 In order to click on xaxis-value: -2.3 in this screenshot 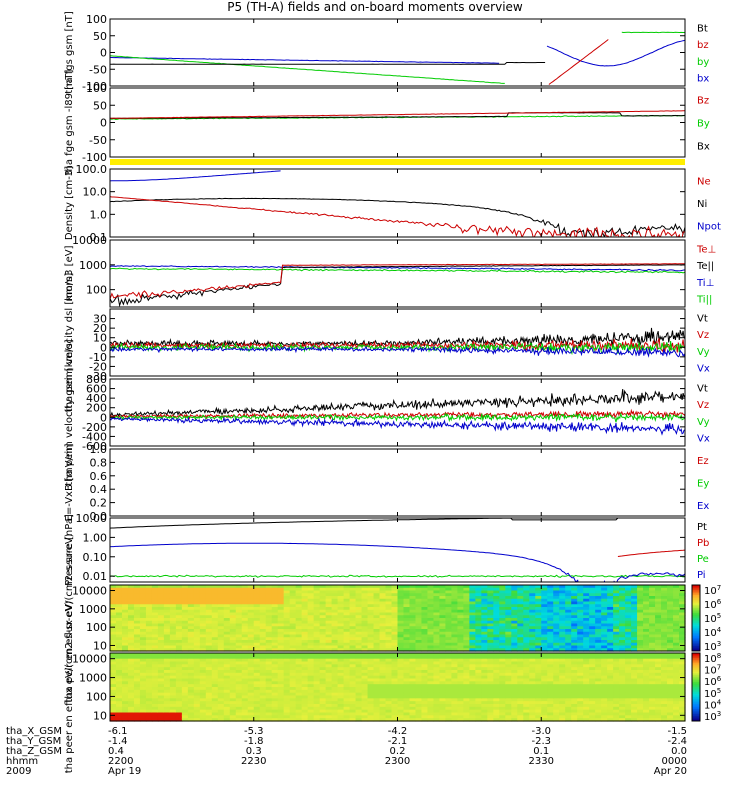, I will do `click(541, 741)`.